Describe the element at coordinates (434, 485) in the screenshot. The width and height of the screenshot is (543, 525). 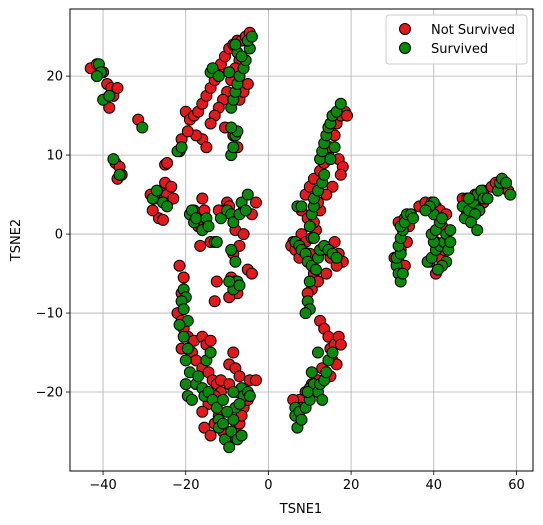
I see `x-tick-label: 40` at that location.